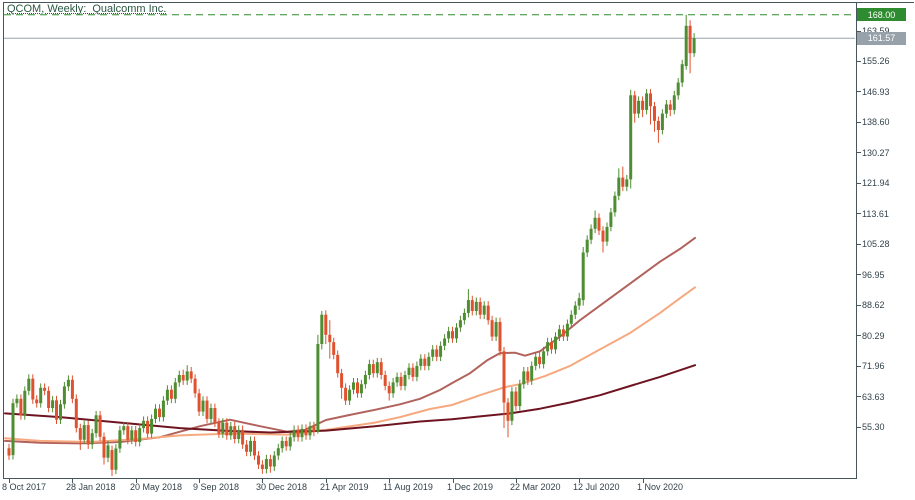 The width and height of the screenshot is (915, 500). I want to click on time-axis-line, so click(430, 478).